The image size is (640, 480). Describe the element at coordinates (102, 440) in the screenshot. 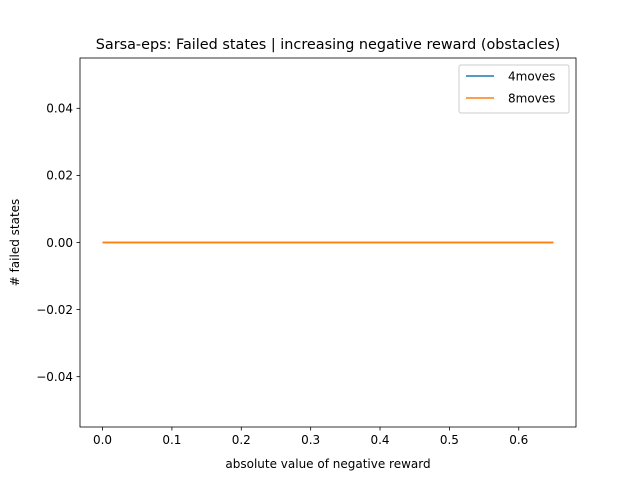

I see `x-tick-label: 0.0` at that location.